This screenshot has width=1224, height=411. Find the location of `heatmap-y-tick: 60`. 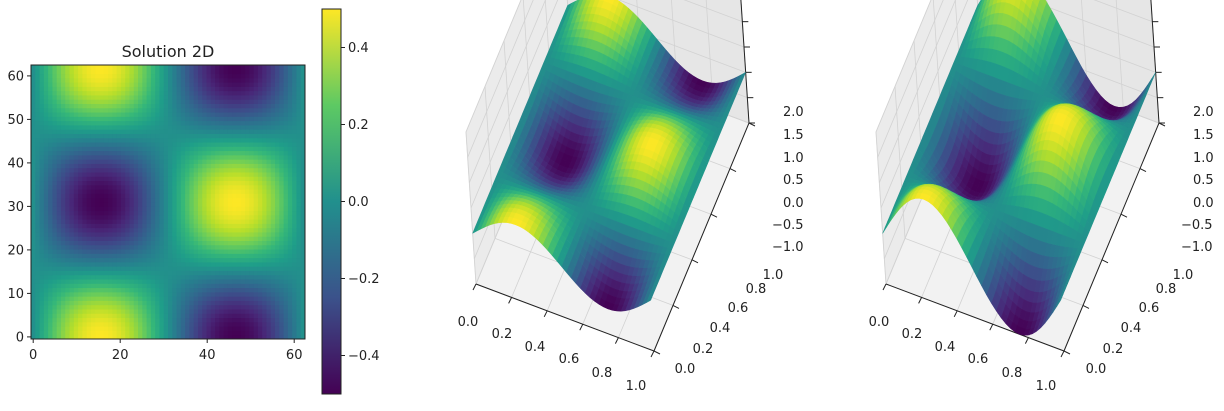

heatmap-y-tick: 60 is located at coordinates (15, 76).